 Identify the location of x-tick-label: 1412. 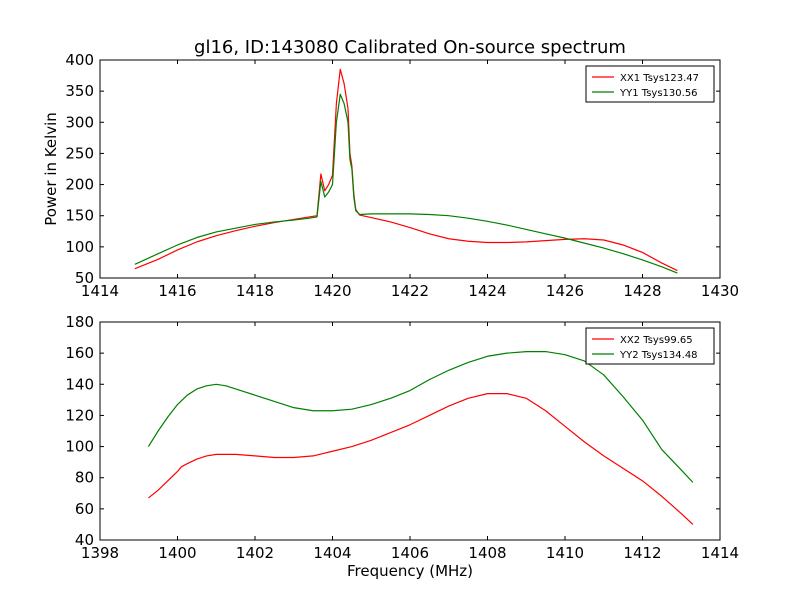
(642, 553).